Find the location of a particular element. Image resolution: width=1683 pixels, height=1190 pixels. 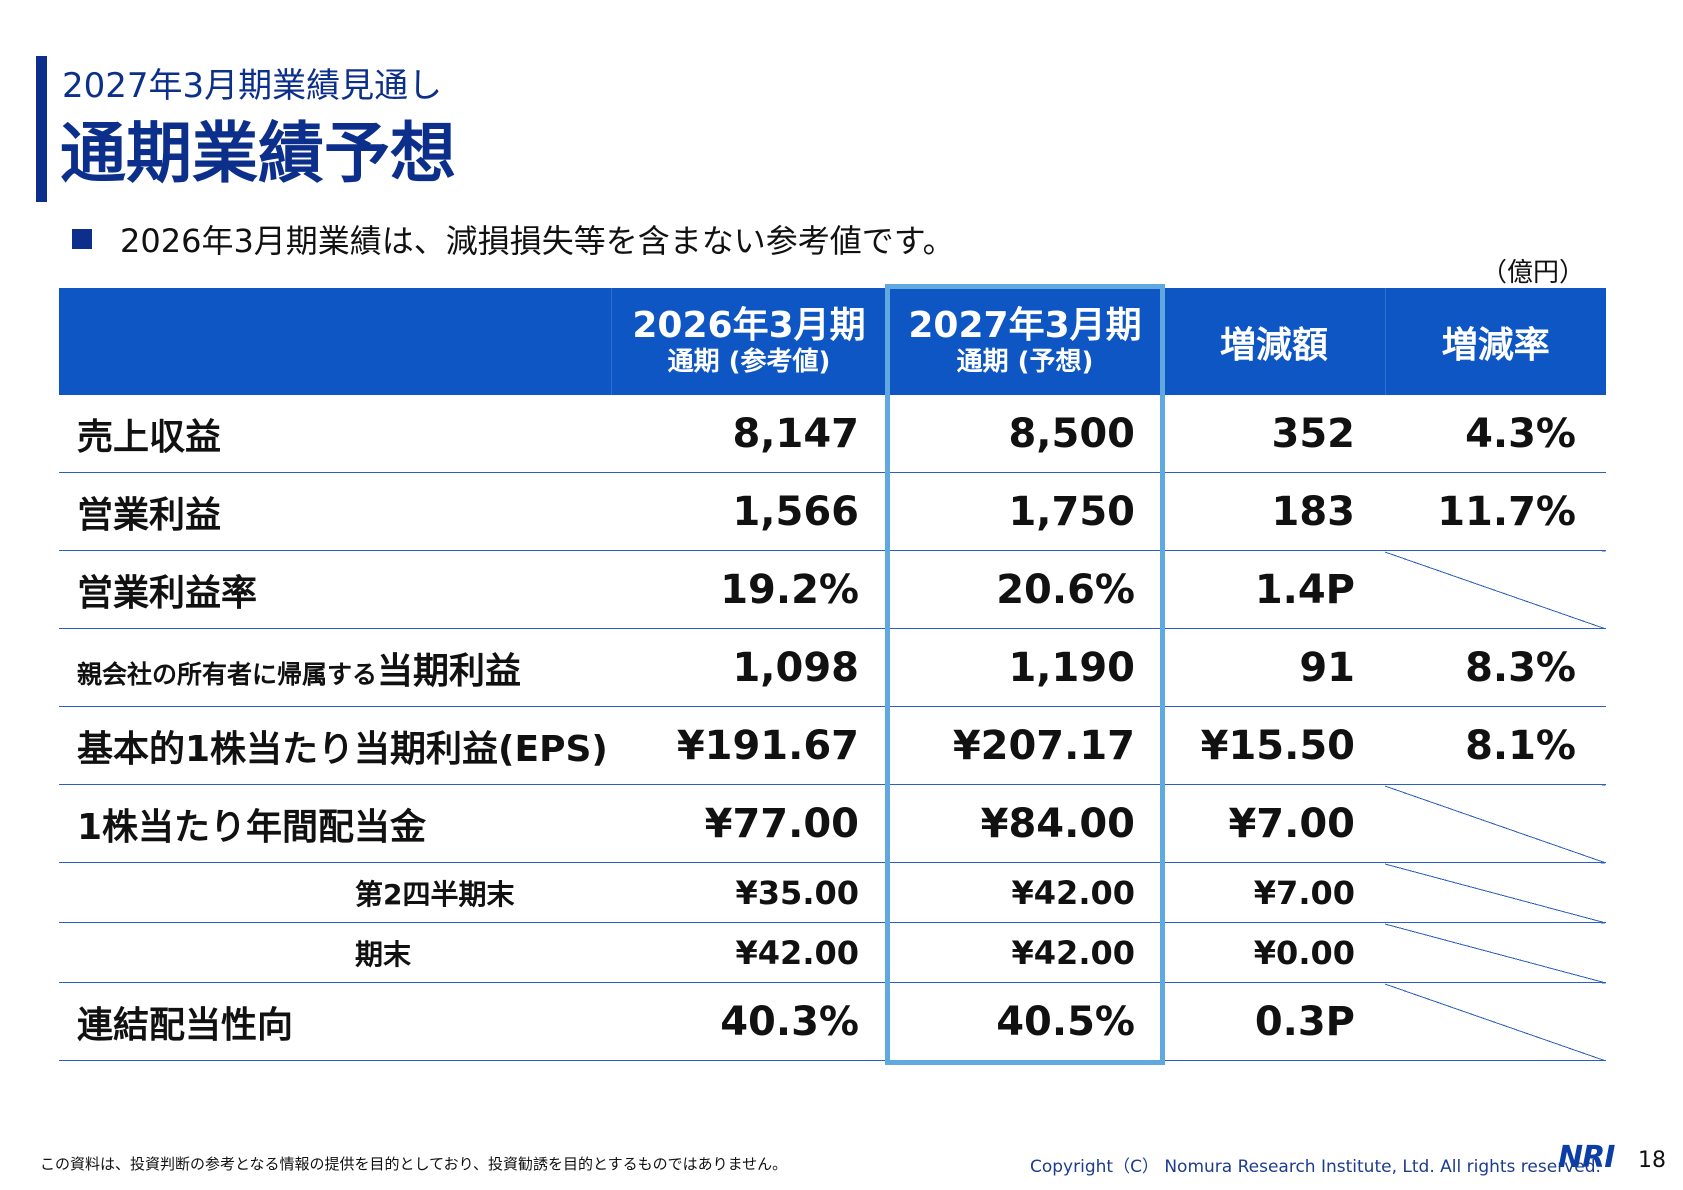

value-diff: ¥0.00 is located at coordinates (1274, 952).